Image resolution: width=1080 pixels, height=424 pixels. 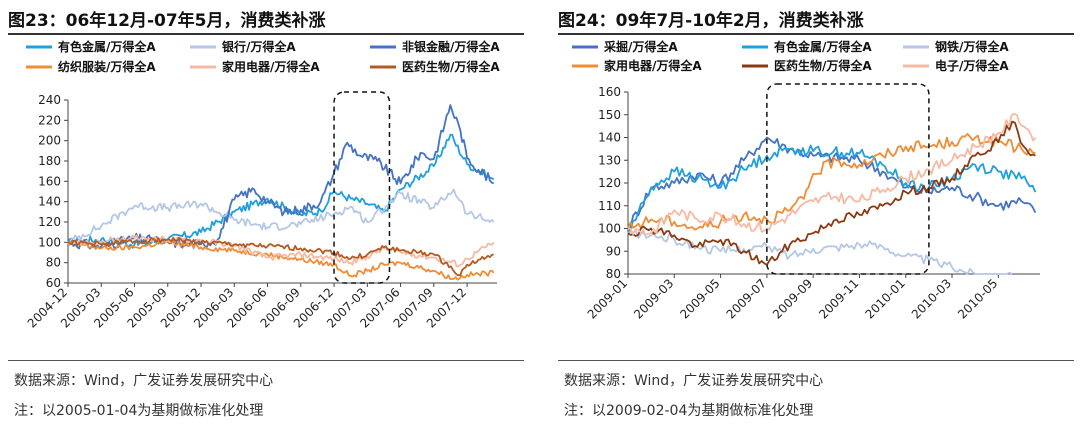 I want to click on x-tick-label: 2010-03, so click(x=931, y=298).